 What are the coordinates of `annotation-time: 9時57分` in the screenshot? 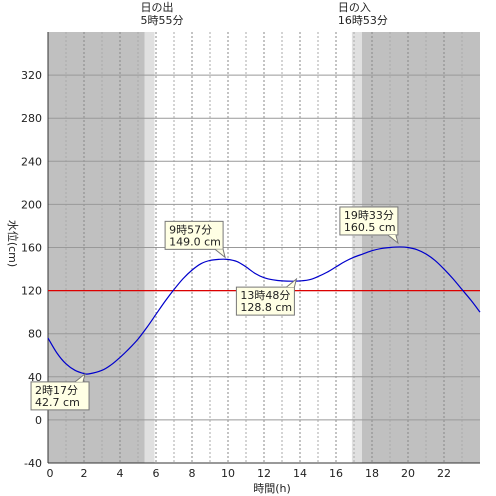 It's located at (190, 229).